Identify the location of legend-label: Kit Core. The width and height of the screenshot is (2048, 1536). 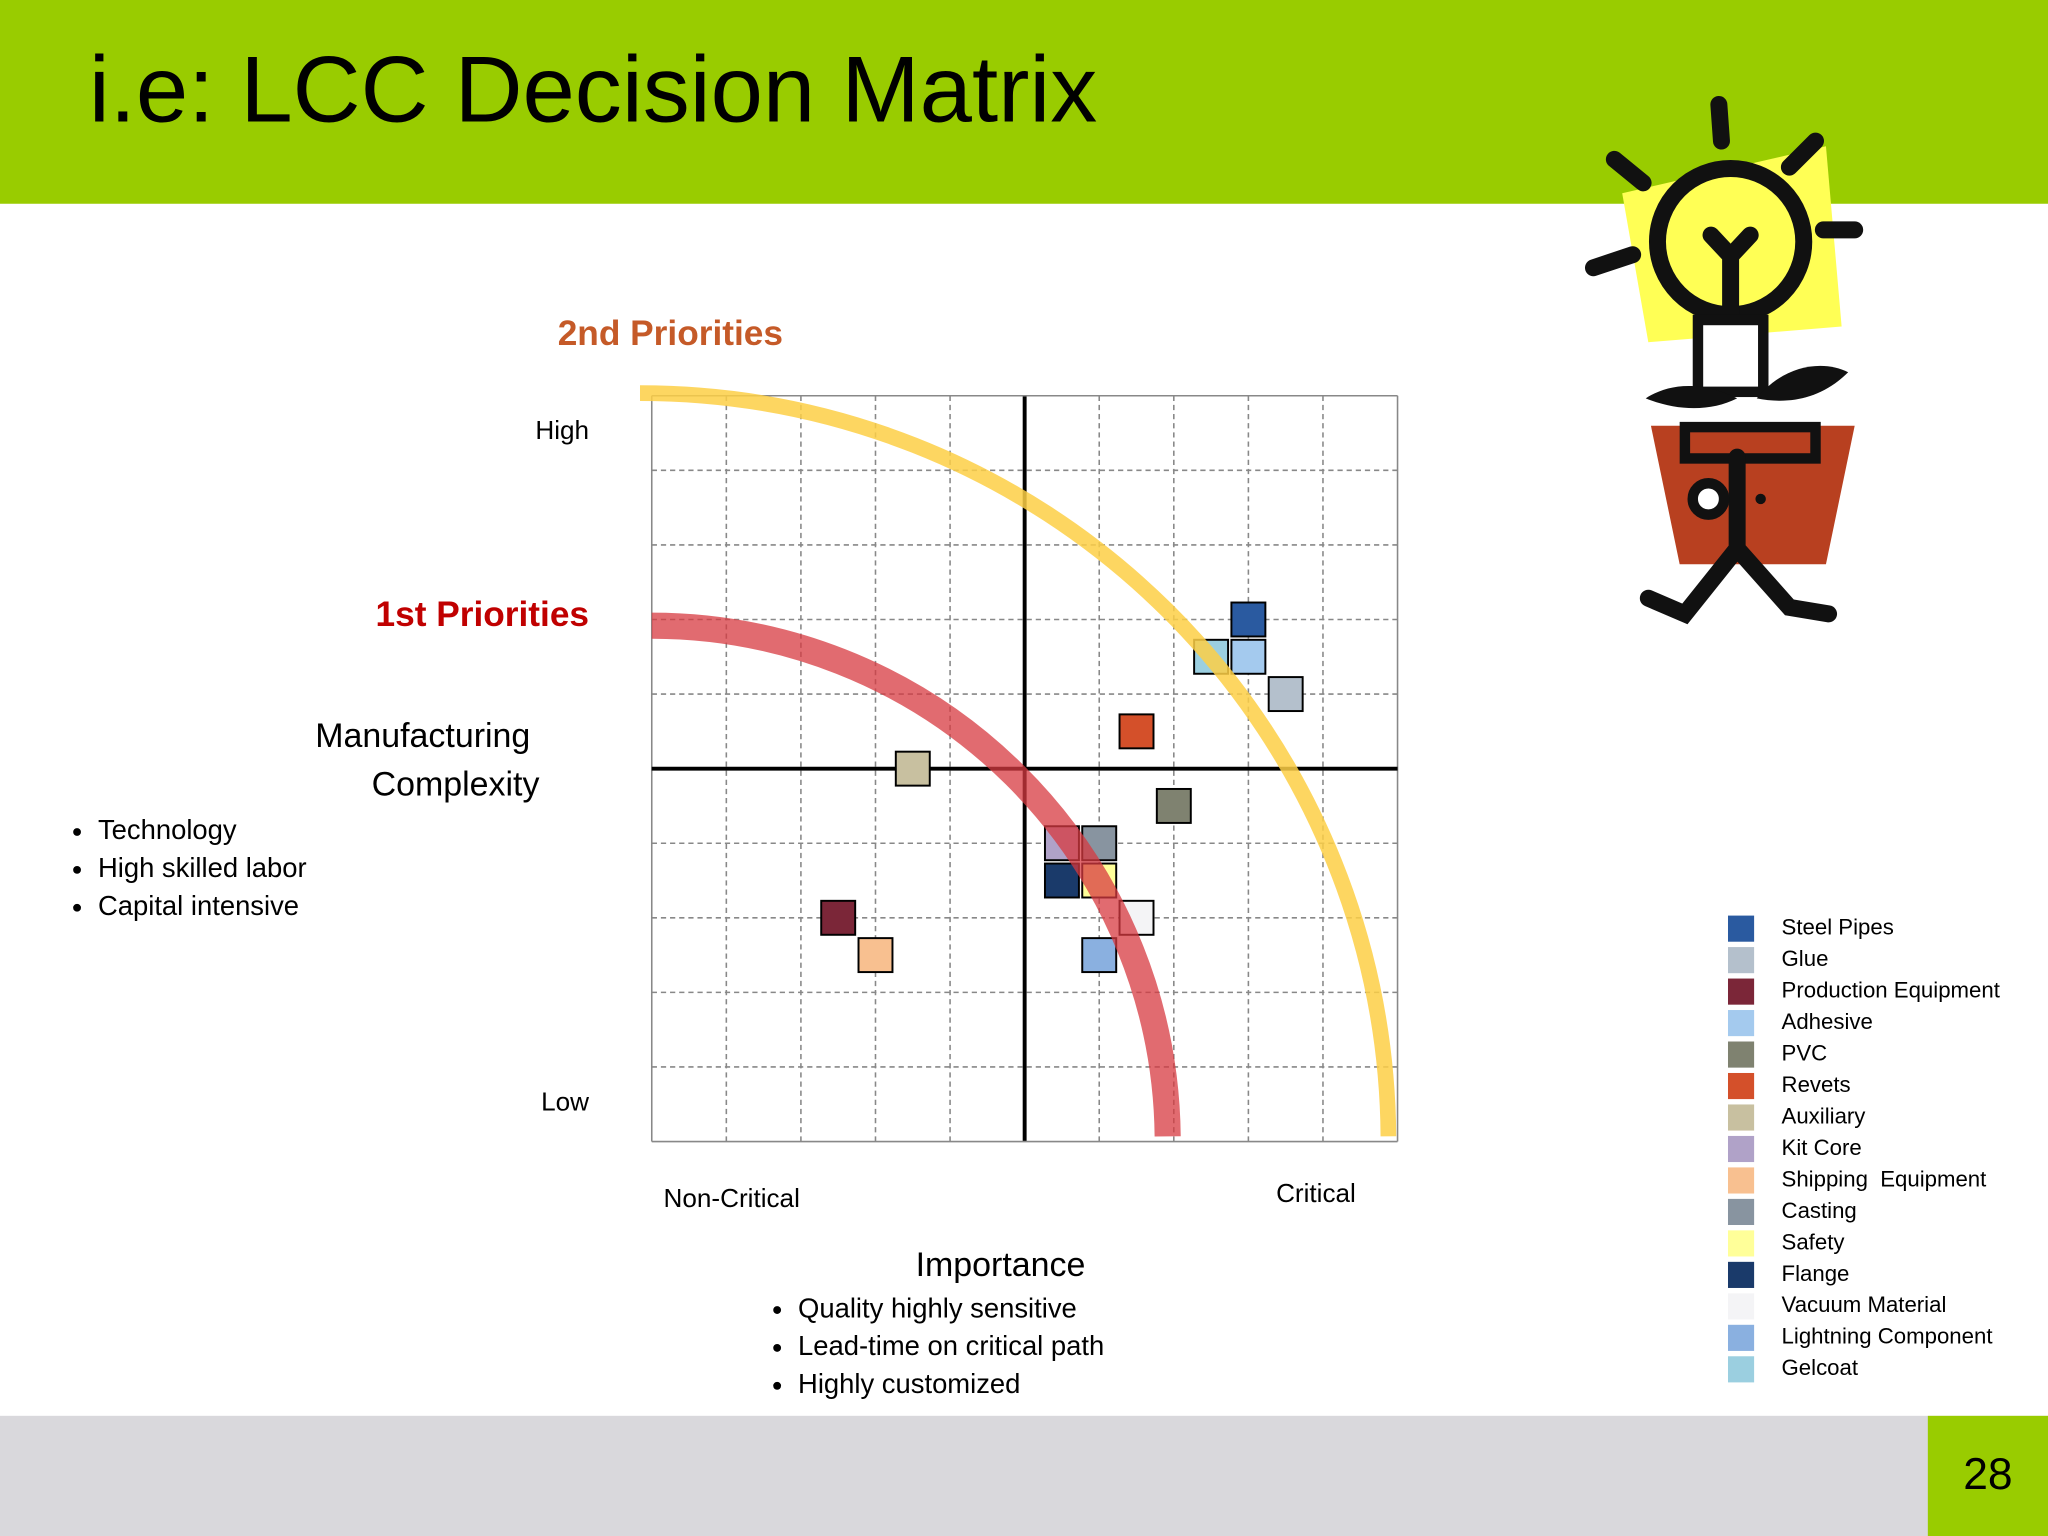
(1822, 1147).